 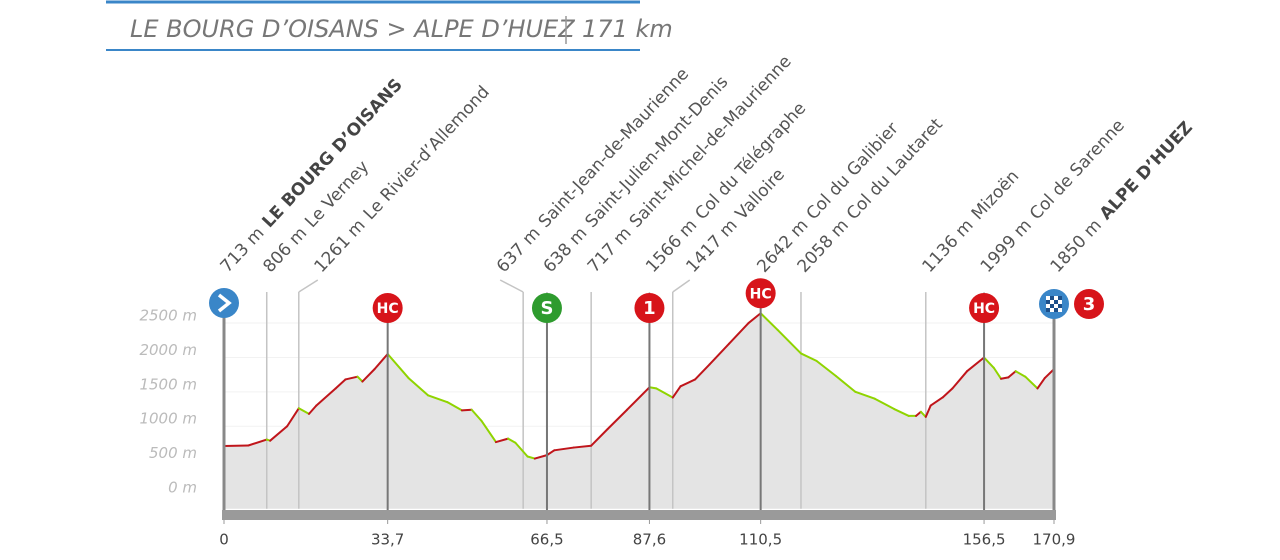 I want to click on x-tick-label: 110,5, so click(x=760, y=540).